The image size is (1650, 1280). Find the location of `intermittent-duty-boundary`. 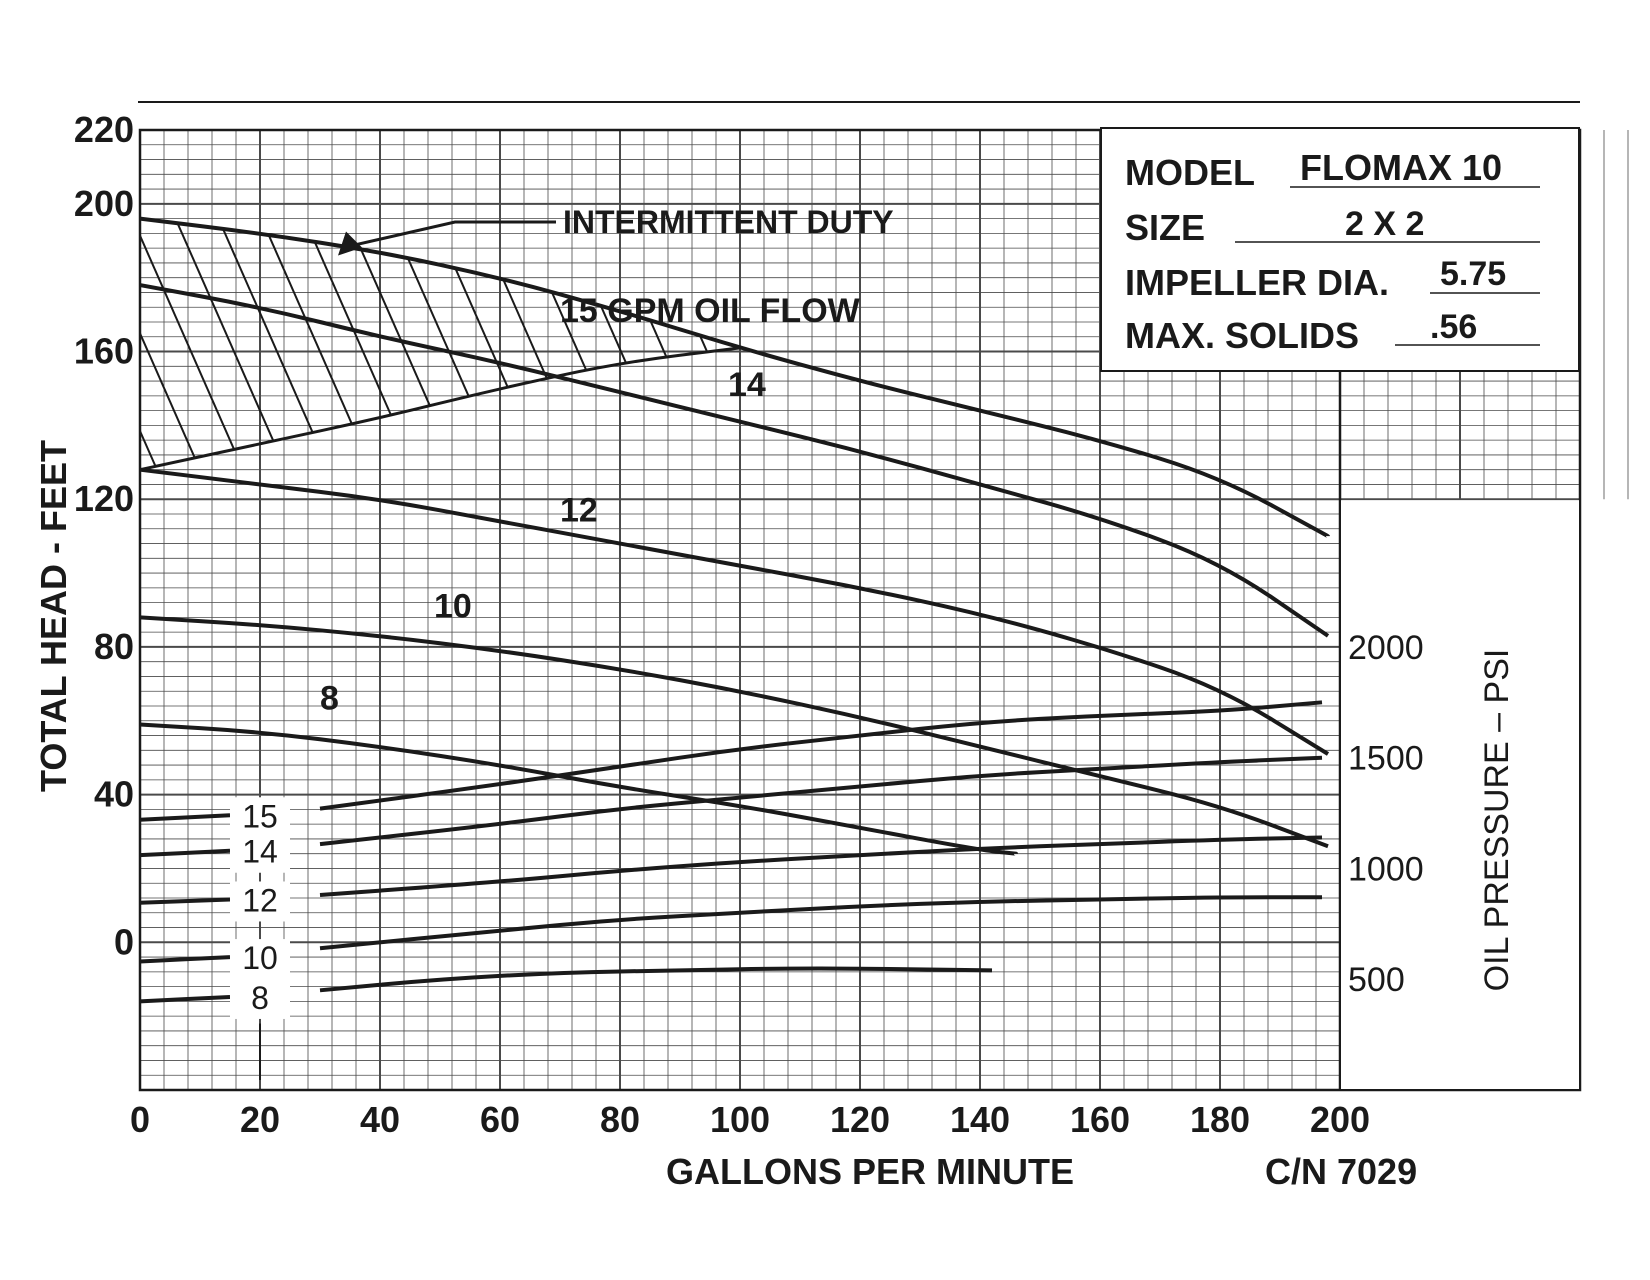

intermittent-duty-boundary is located at coordinates (440, 409).